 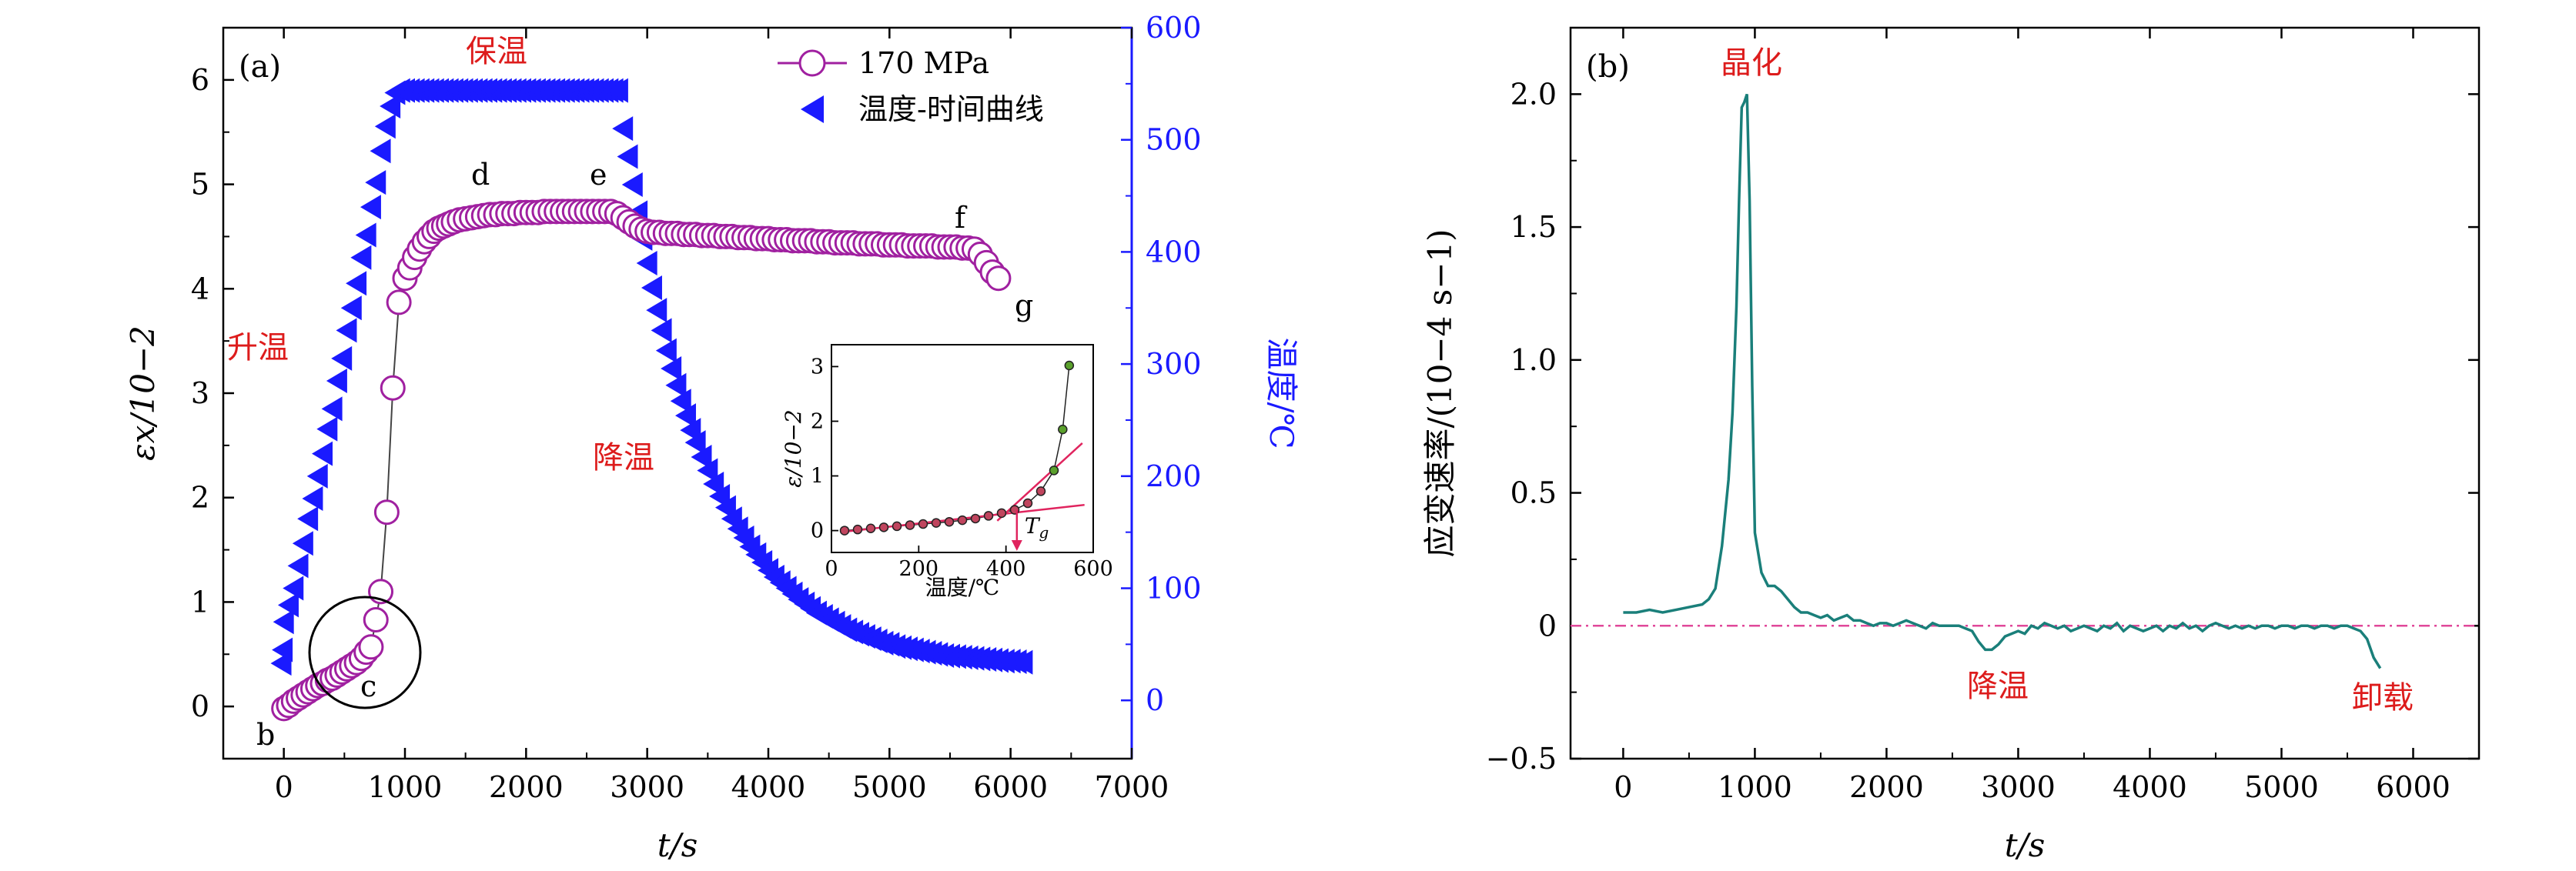 I want to click on inset-plot: 0 200 400 600 0 1 2 3 Tg 温度/℃ ε/10−2, so click(x=947, y=472).